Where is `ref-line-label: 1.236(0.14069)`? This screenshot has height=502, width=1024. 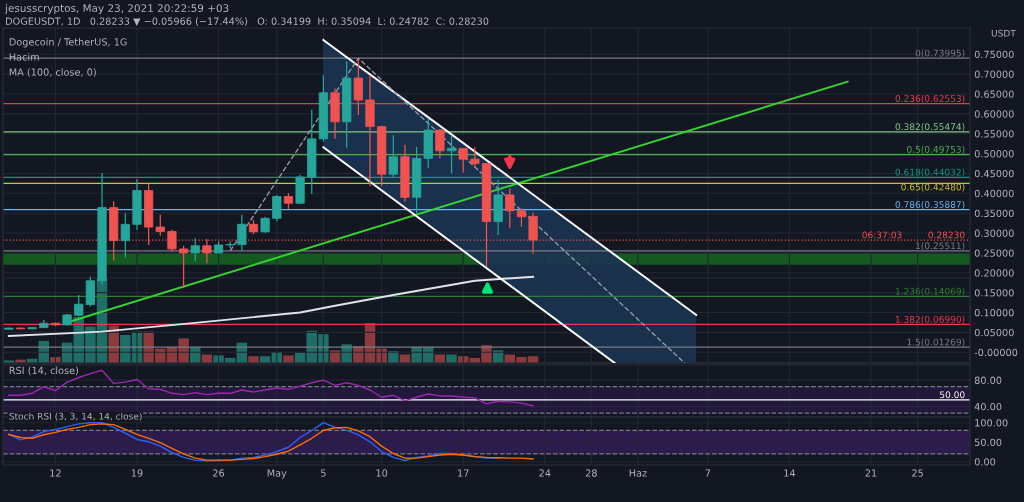 ref-line-label: 1.236(0.14069) is located at coordinates (930, 291).